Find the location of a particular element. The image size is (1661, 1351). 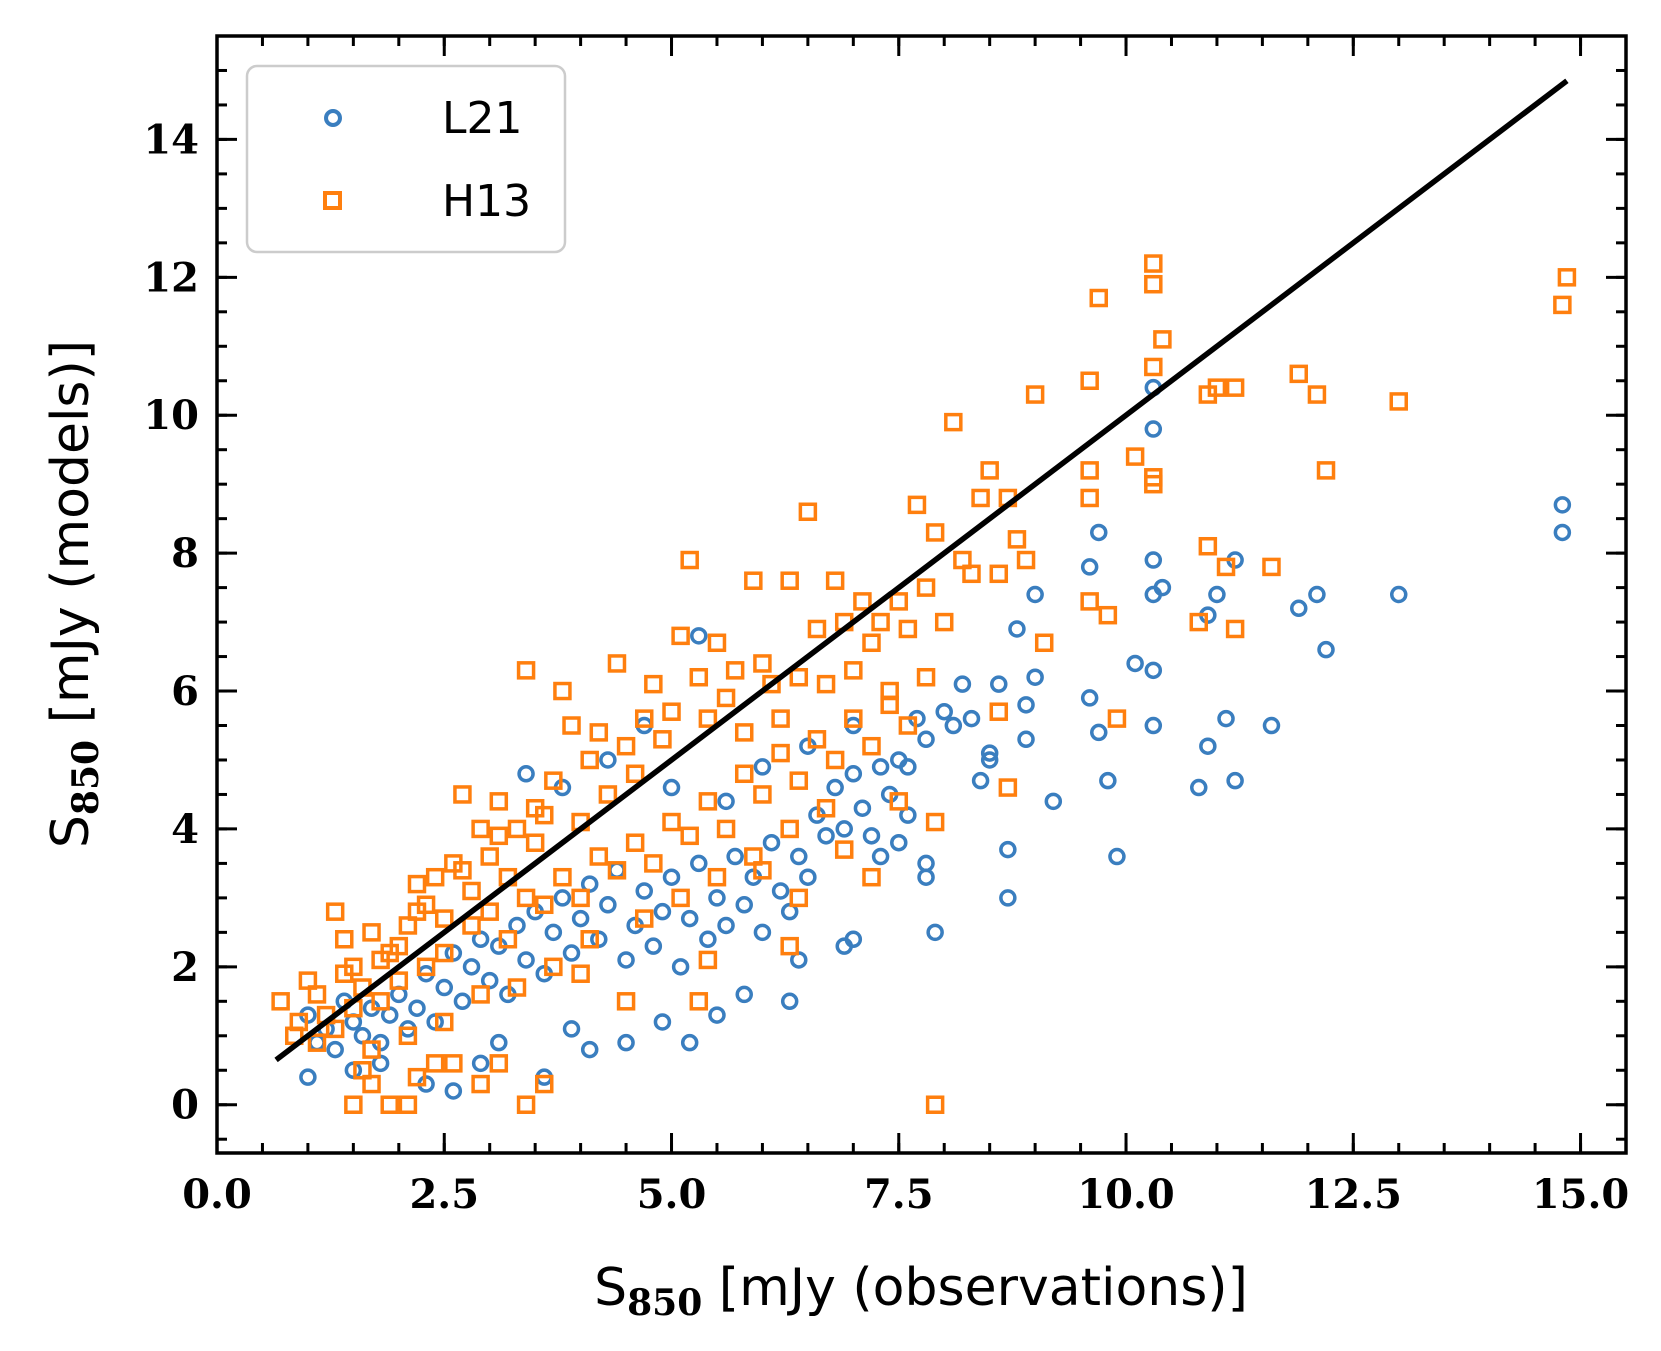

y-tick-label: 0 is located at coordinates (185, 1105).